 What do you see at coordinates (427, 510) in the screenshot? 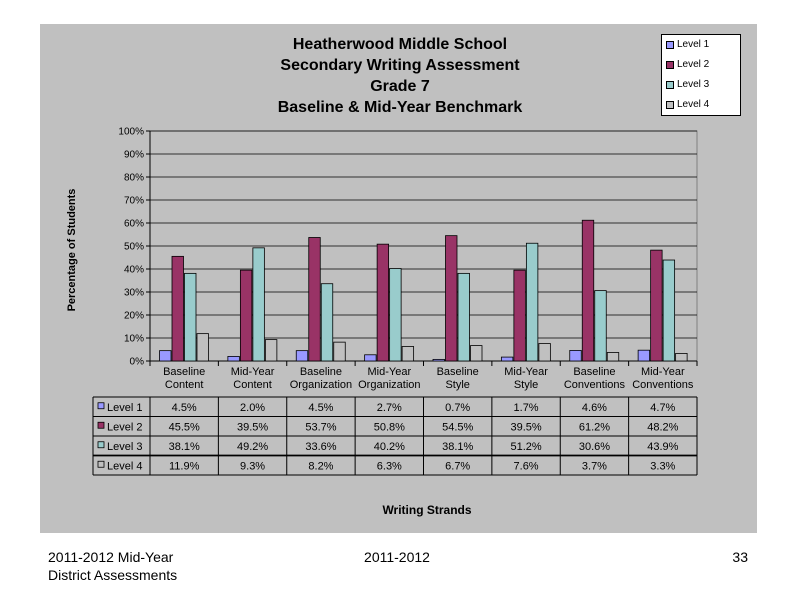
I see `x-axis-title: Writing Strands` at bounding box center [427, 510].